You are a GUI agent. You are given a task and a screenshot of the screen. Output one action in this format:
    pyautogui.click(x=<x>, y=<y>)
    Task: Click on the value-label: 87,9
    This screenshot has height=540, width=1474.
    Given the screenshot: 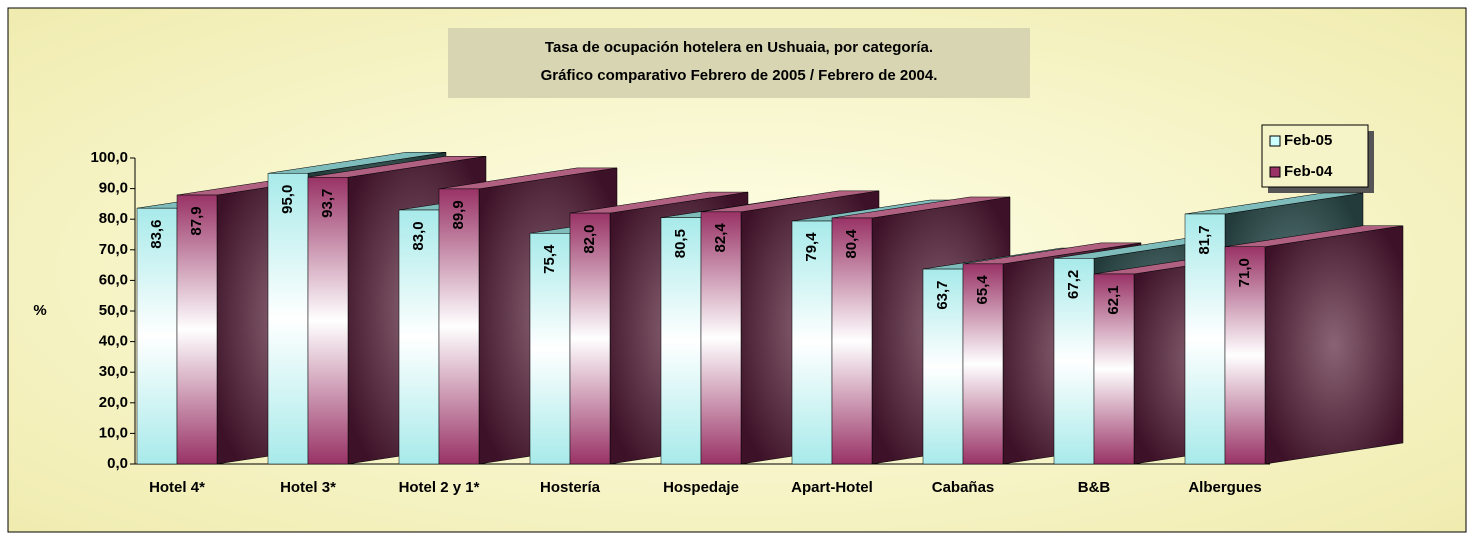 What is the action you would take?
    pyautogui.click(x=196, y=220)
    